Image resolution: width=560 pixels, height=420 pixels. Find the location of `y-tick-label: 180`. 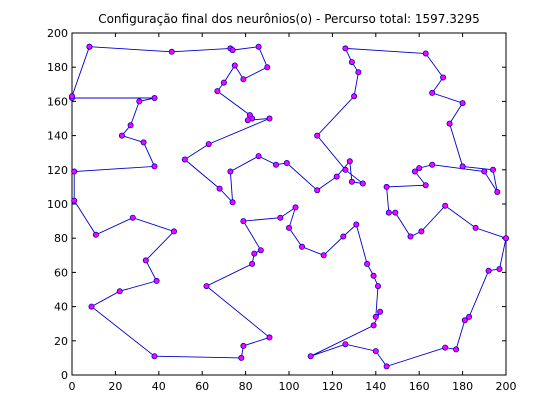

y-tick-label: 180 is located at coordinates (57, 67).